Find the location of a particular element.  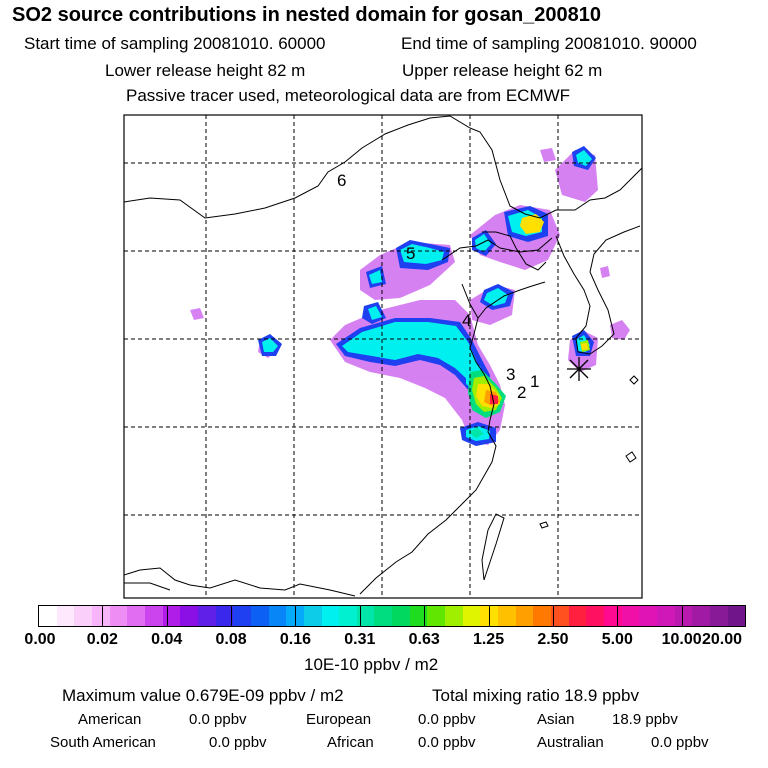

colorbar-label: 20.00 is located at coordinates (722, 639).